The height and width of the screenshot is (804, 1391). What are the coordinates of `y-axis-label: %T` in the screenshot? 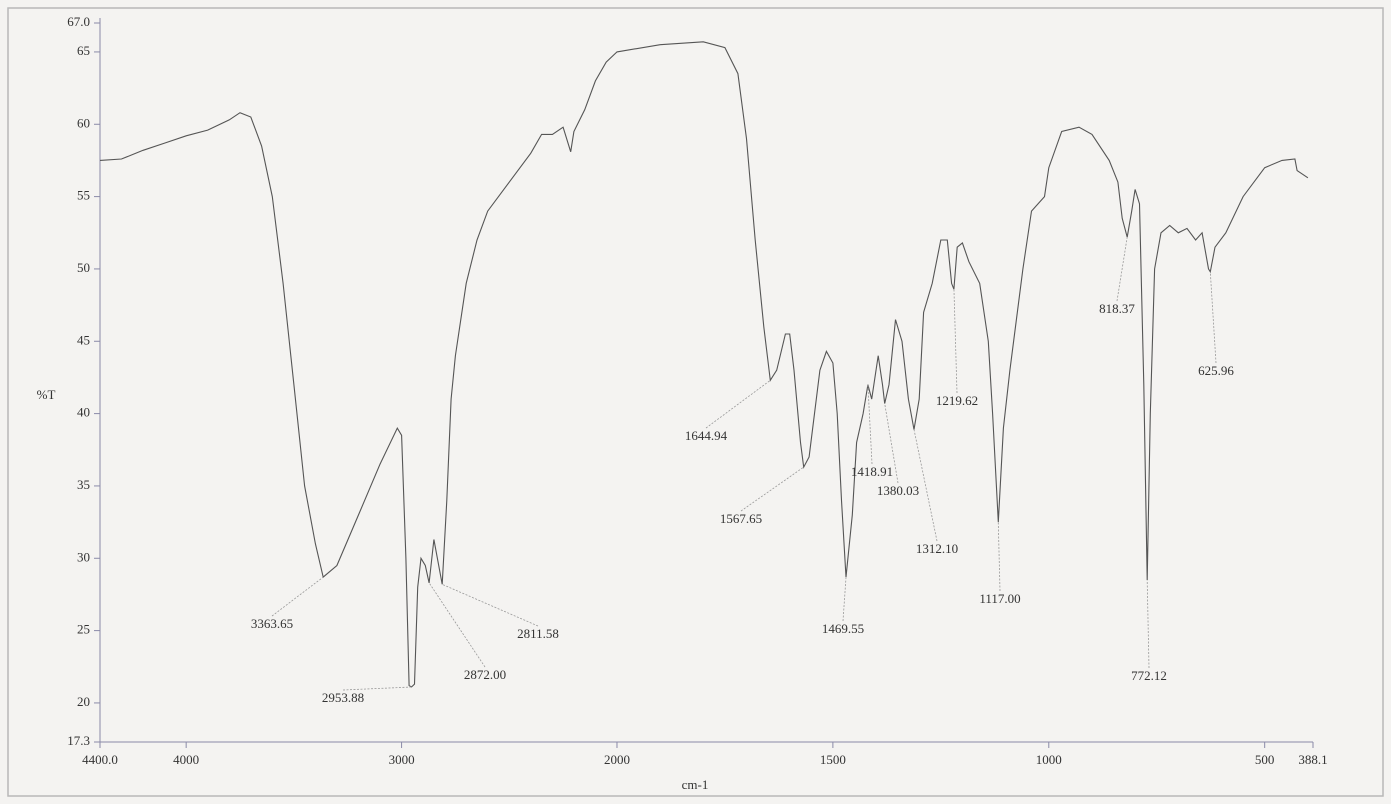 It's located at (46, 394).